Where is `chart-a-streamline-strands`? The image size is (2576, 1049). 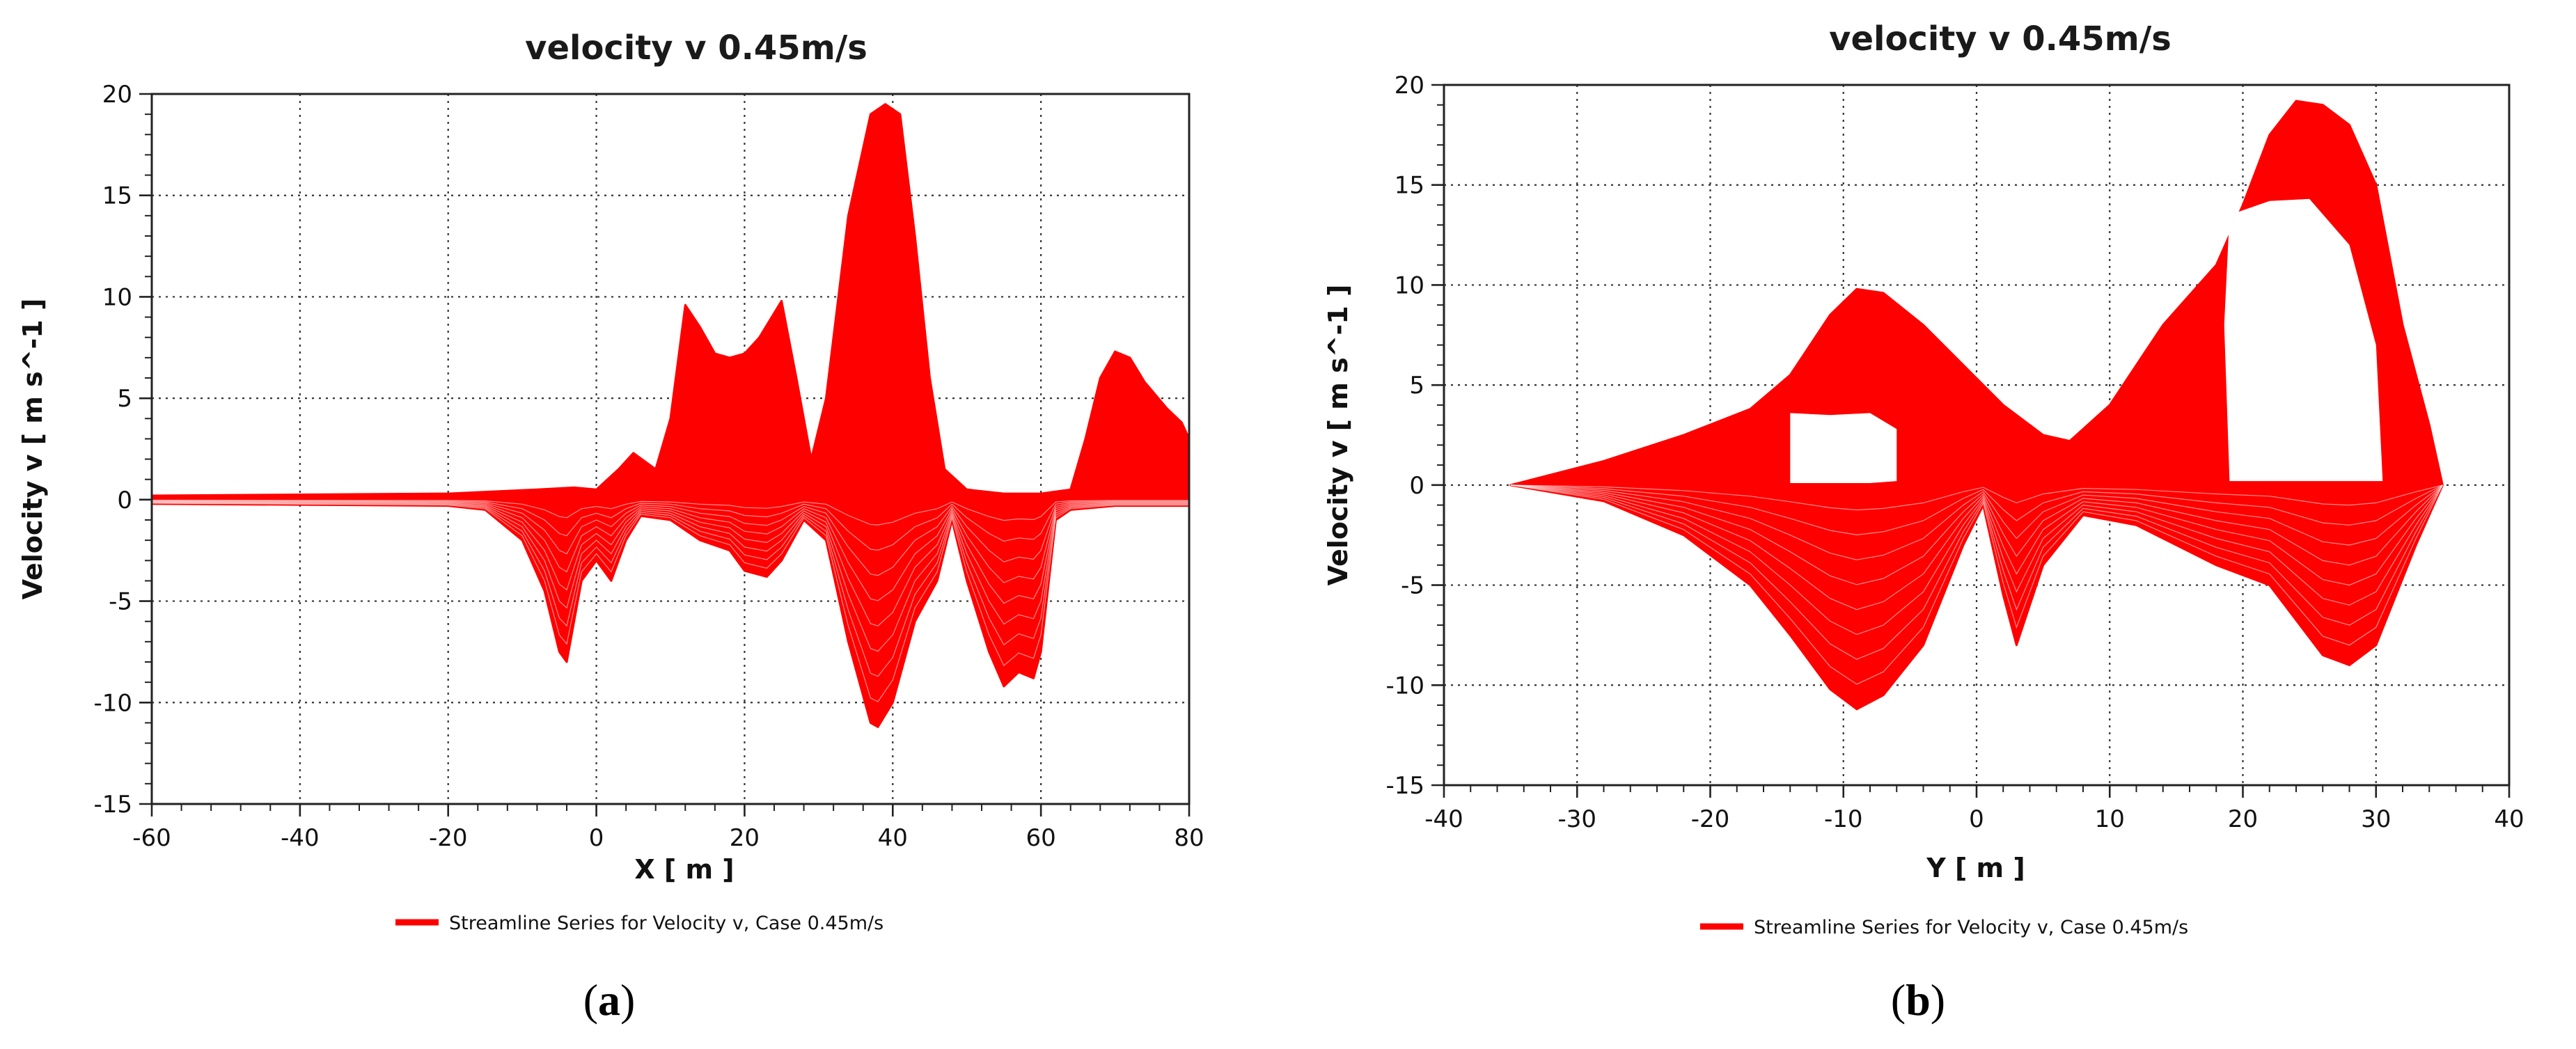 chart-a-streamline-strands is located at coordinates (670, 601).